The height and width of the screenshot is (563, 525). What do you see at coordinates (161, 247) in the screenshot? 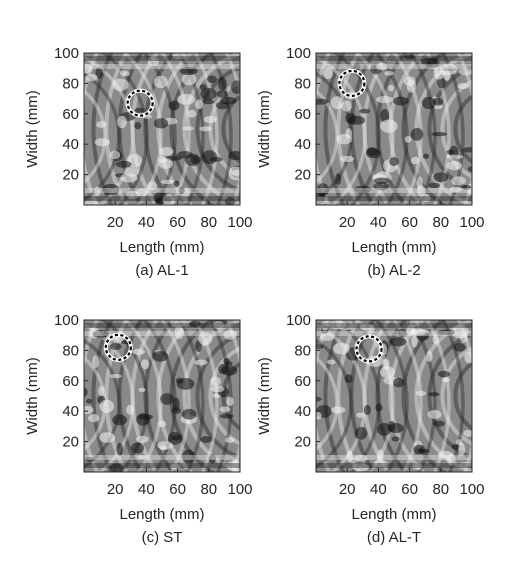
I see `x-axis-label: Length (mm)` at bounding box center [161, 247].